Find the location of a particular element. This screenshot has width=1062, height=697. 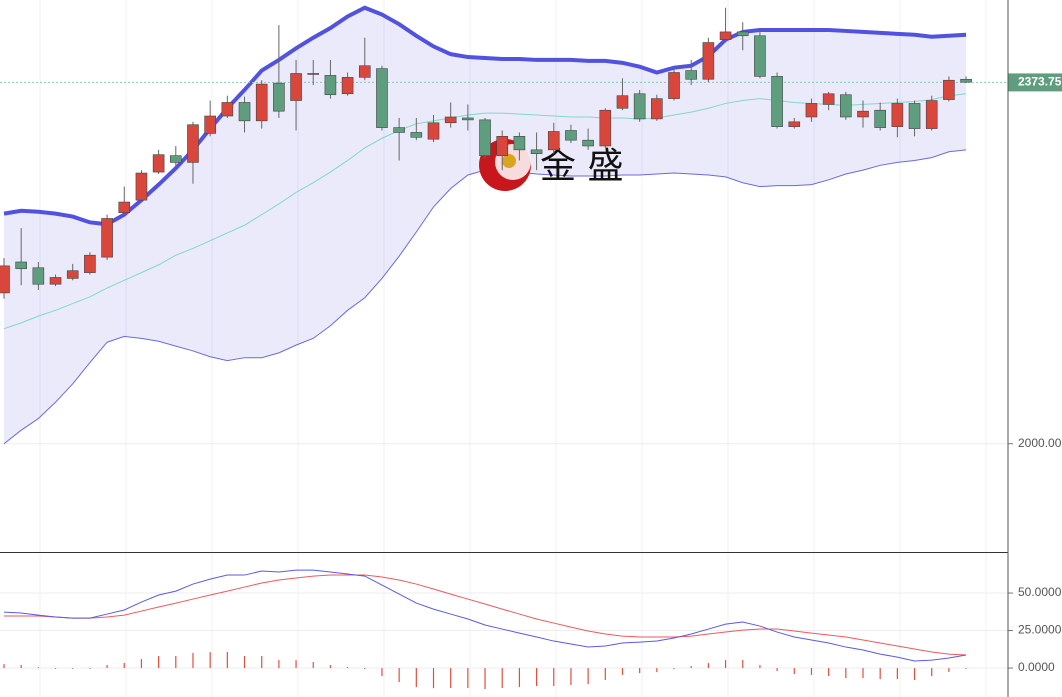

y-tick-label: 2000.00 is located at coordinates (1040, 443).